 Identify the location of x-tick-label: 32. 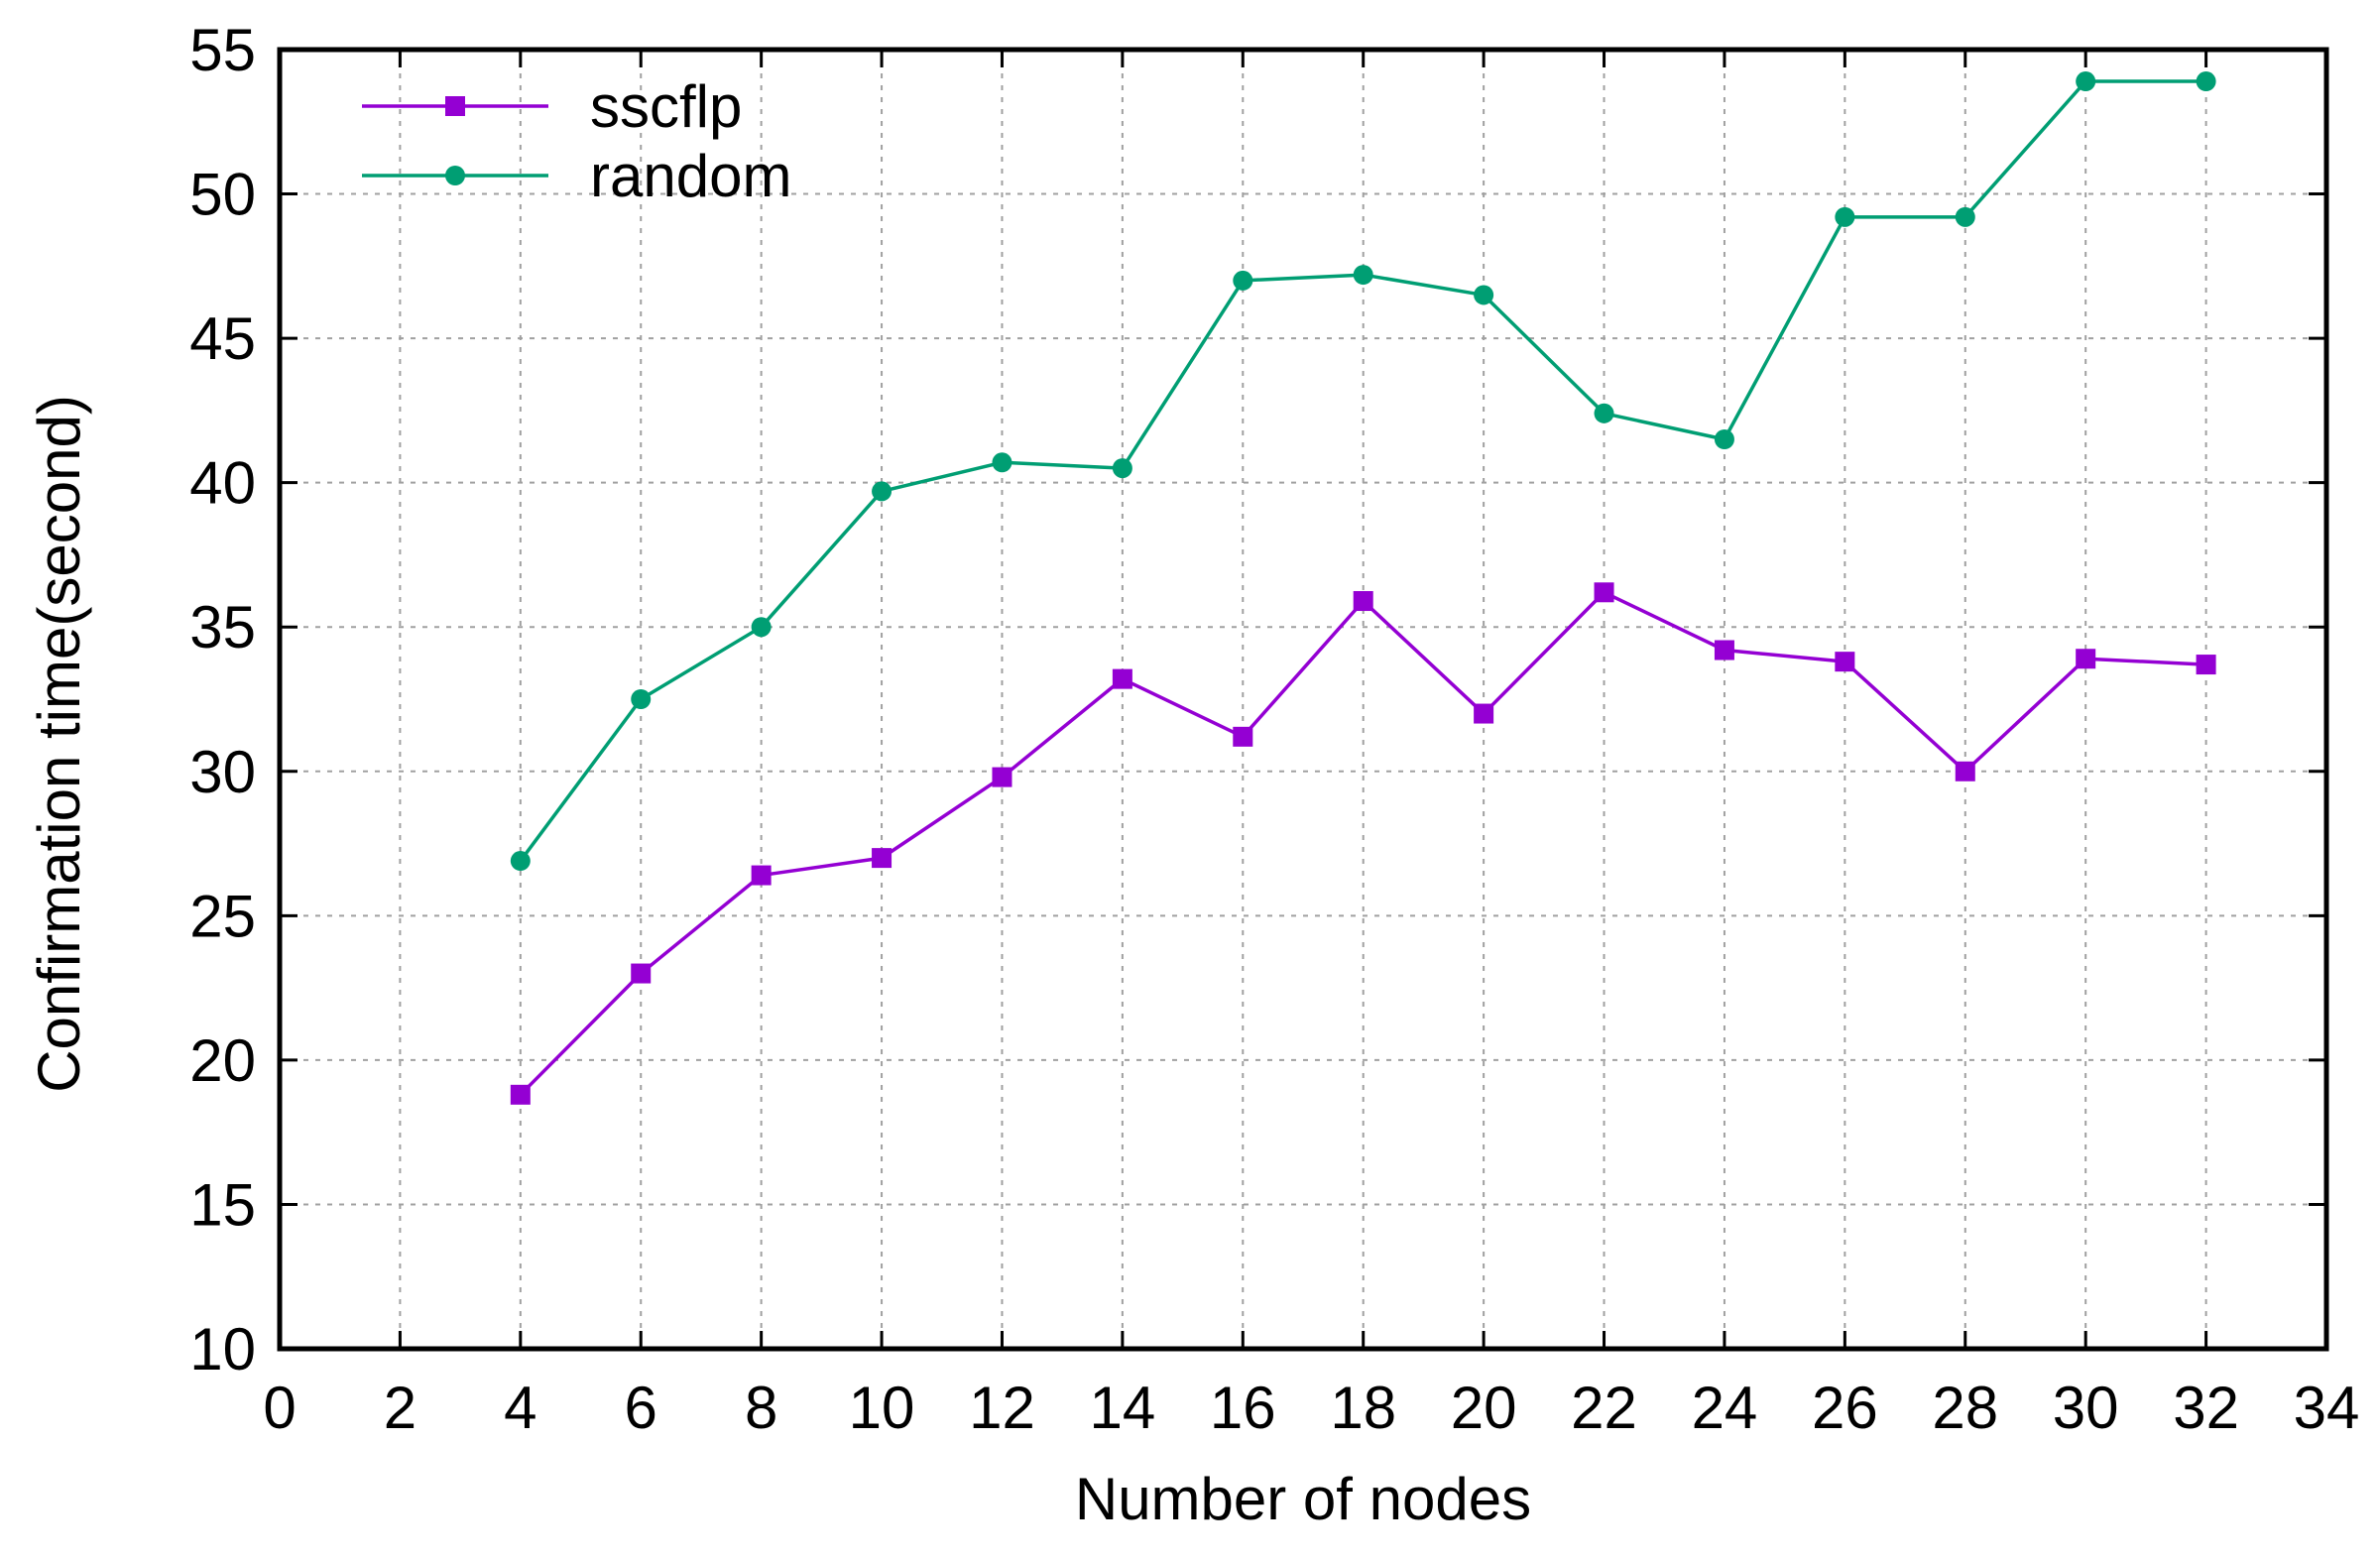
(2206, 1408).